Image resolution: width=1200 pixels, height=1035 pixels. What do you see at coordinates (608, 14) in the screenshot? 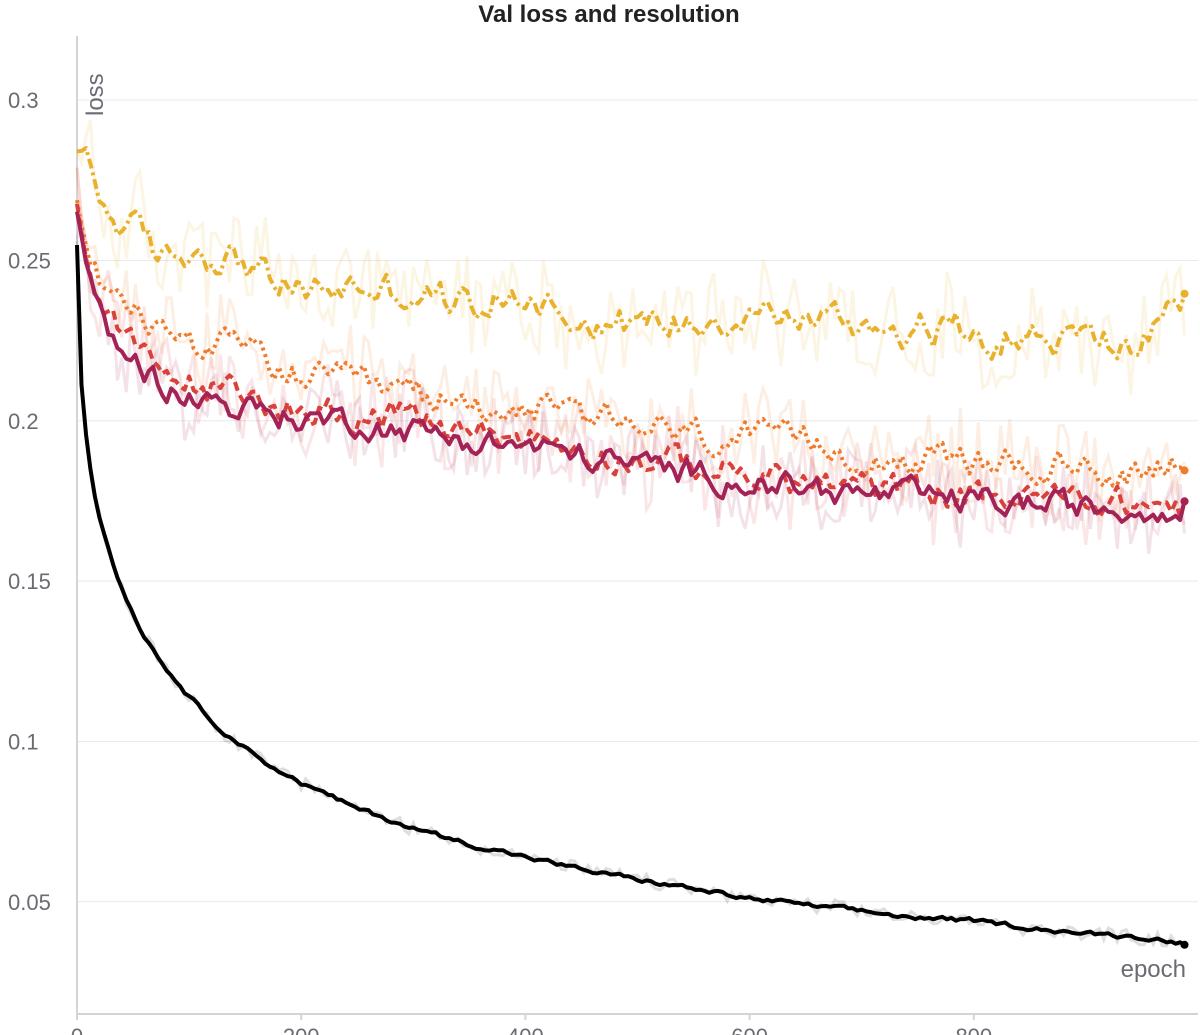
I see `chart-title: Val loss and resolution` at bounding box center [608, 14].